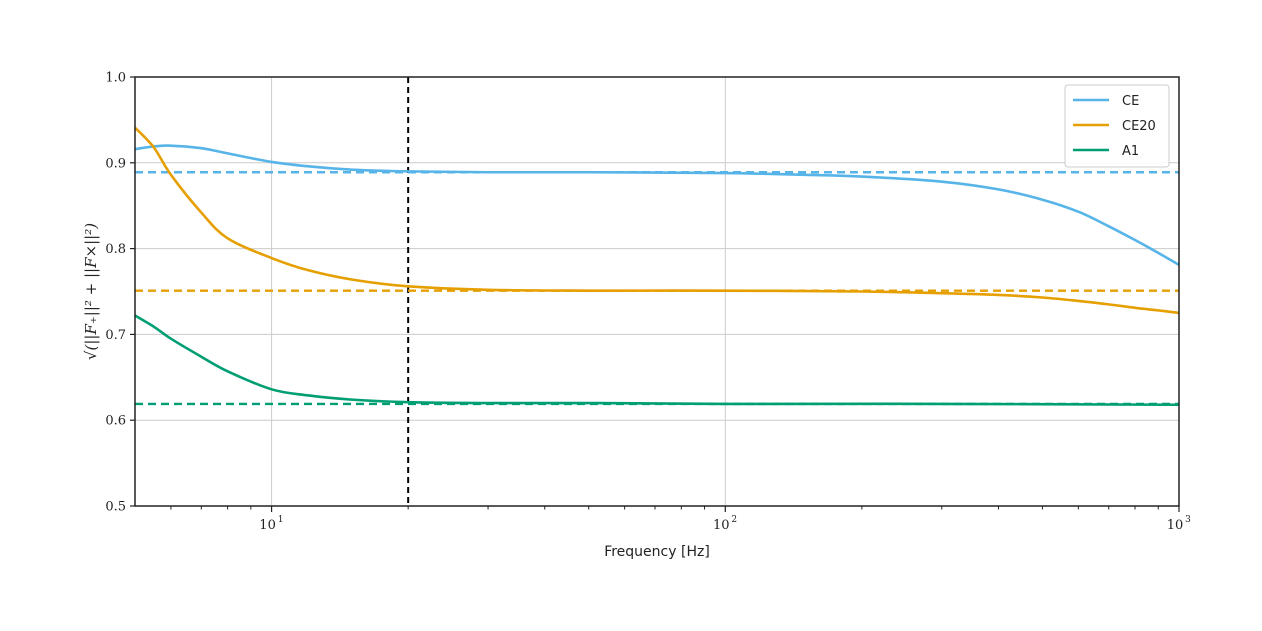 Image resolution: width=1262 pixels, height=631 pixels. Describe the element at coordinates (1130, 151) in the screenshot. I see `legend-label: A1` at that location.